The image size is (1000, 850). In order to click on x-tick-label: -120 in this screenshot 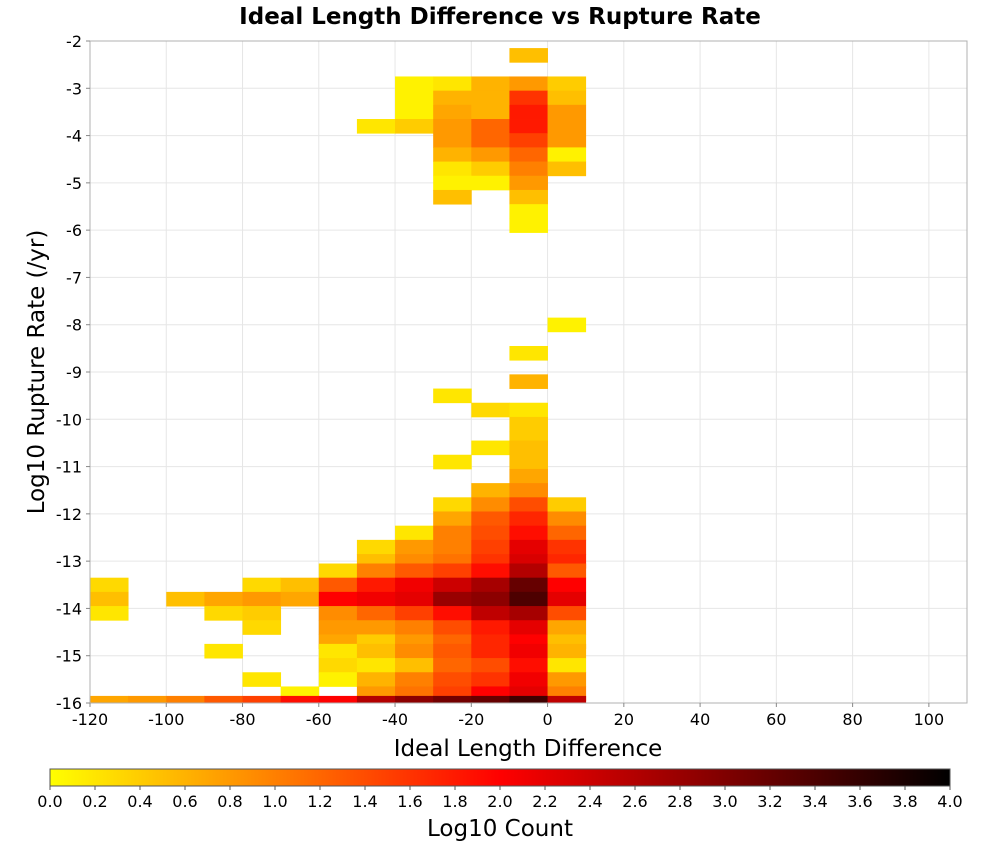, I will do `click(90, 719)`.